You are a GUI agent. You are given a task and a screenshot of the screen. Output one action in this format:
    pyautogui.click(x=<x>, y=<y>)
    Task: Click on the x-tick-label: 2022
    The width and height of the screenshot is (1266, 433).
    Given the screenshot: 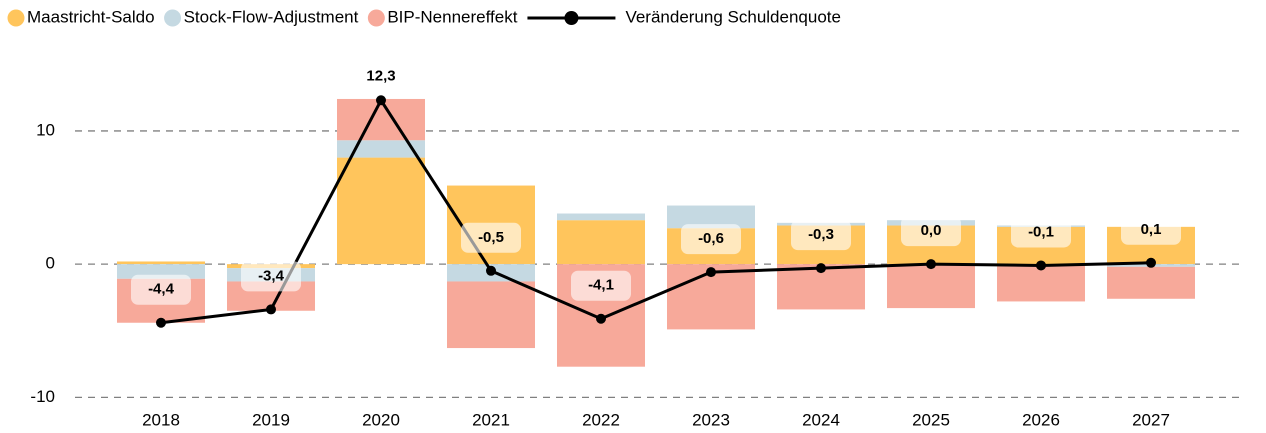 What is the action you would take?
    pyautogui.click(x=601, y=419)
    